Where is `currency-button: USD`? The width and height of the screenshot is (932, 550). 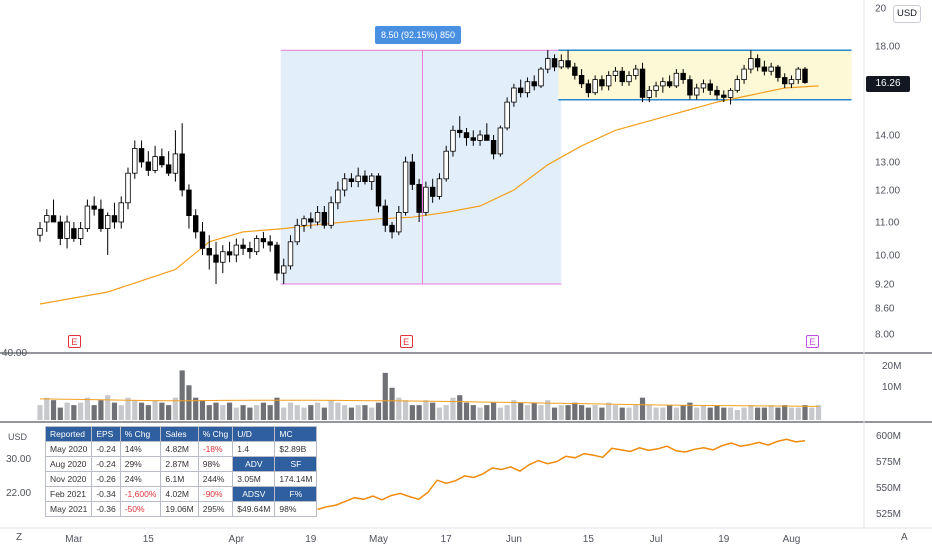
currency-button: USD is located at coordinates (907, 14).